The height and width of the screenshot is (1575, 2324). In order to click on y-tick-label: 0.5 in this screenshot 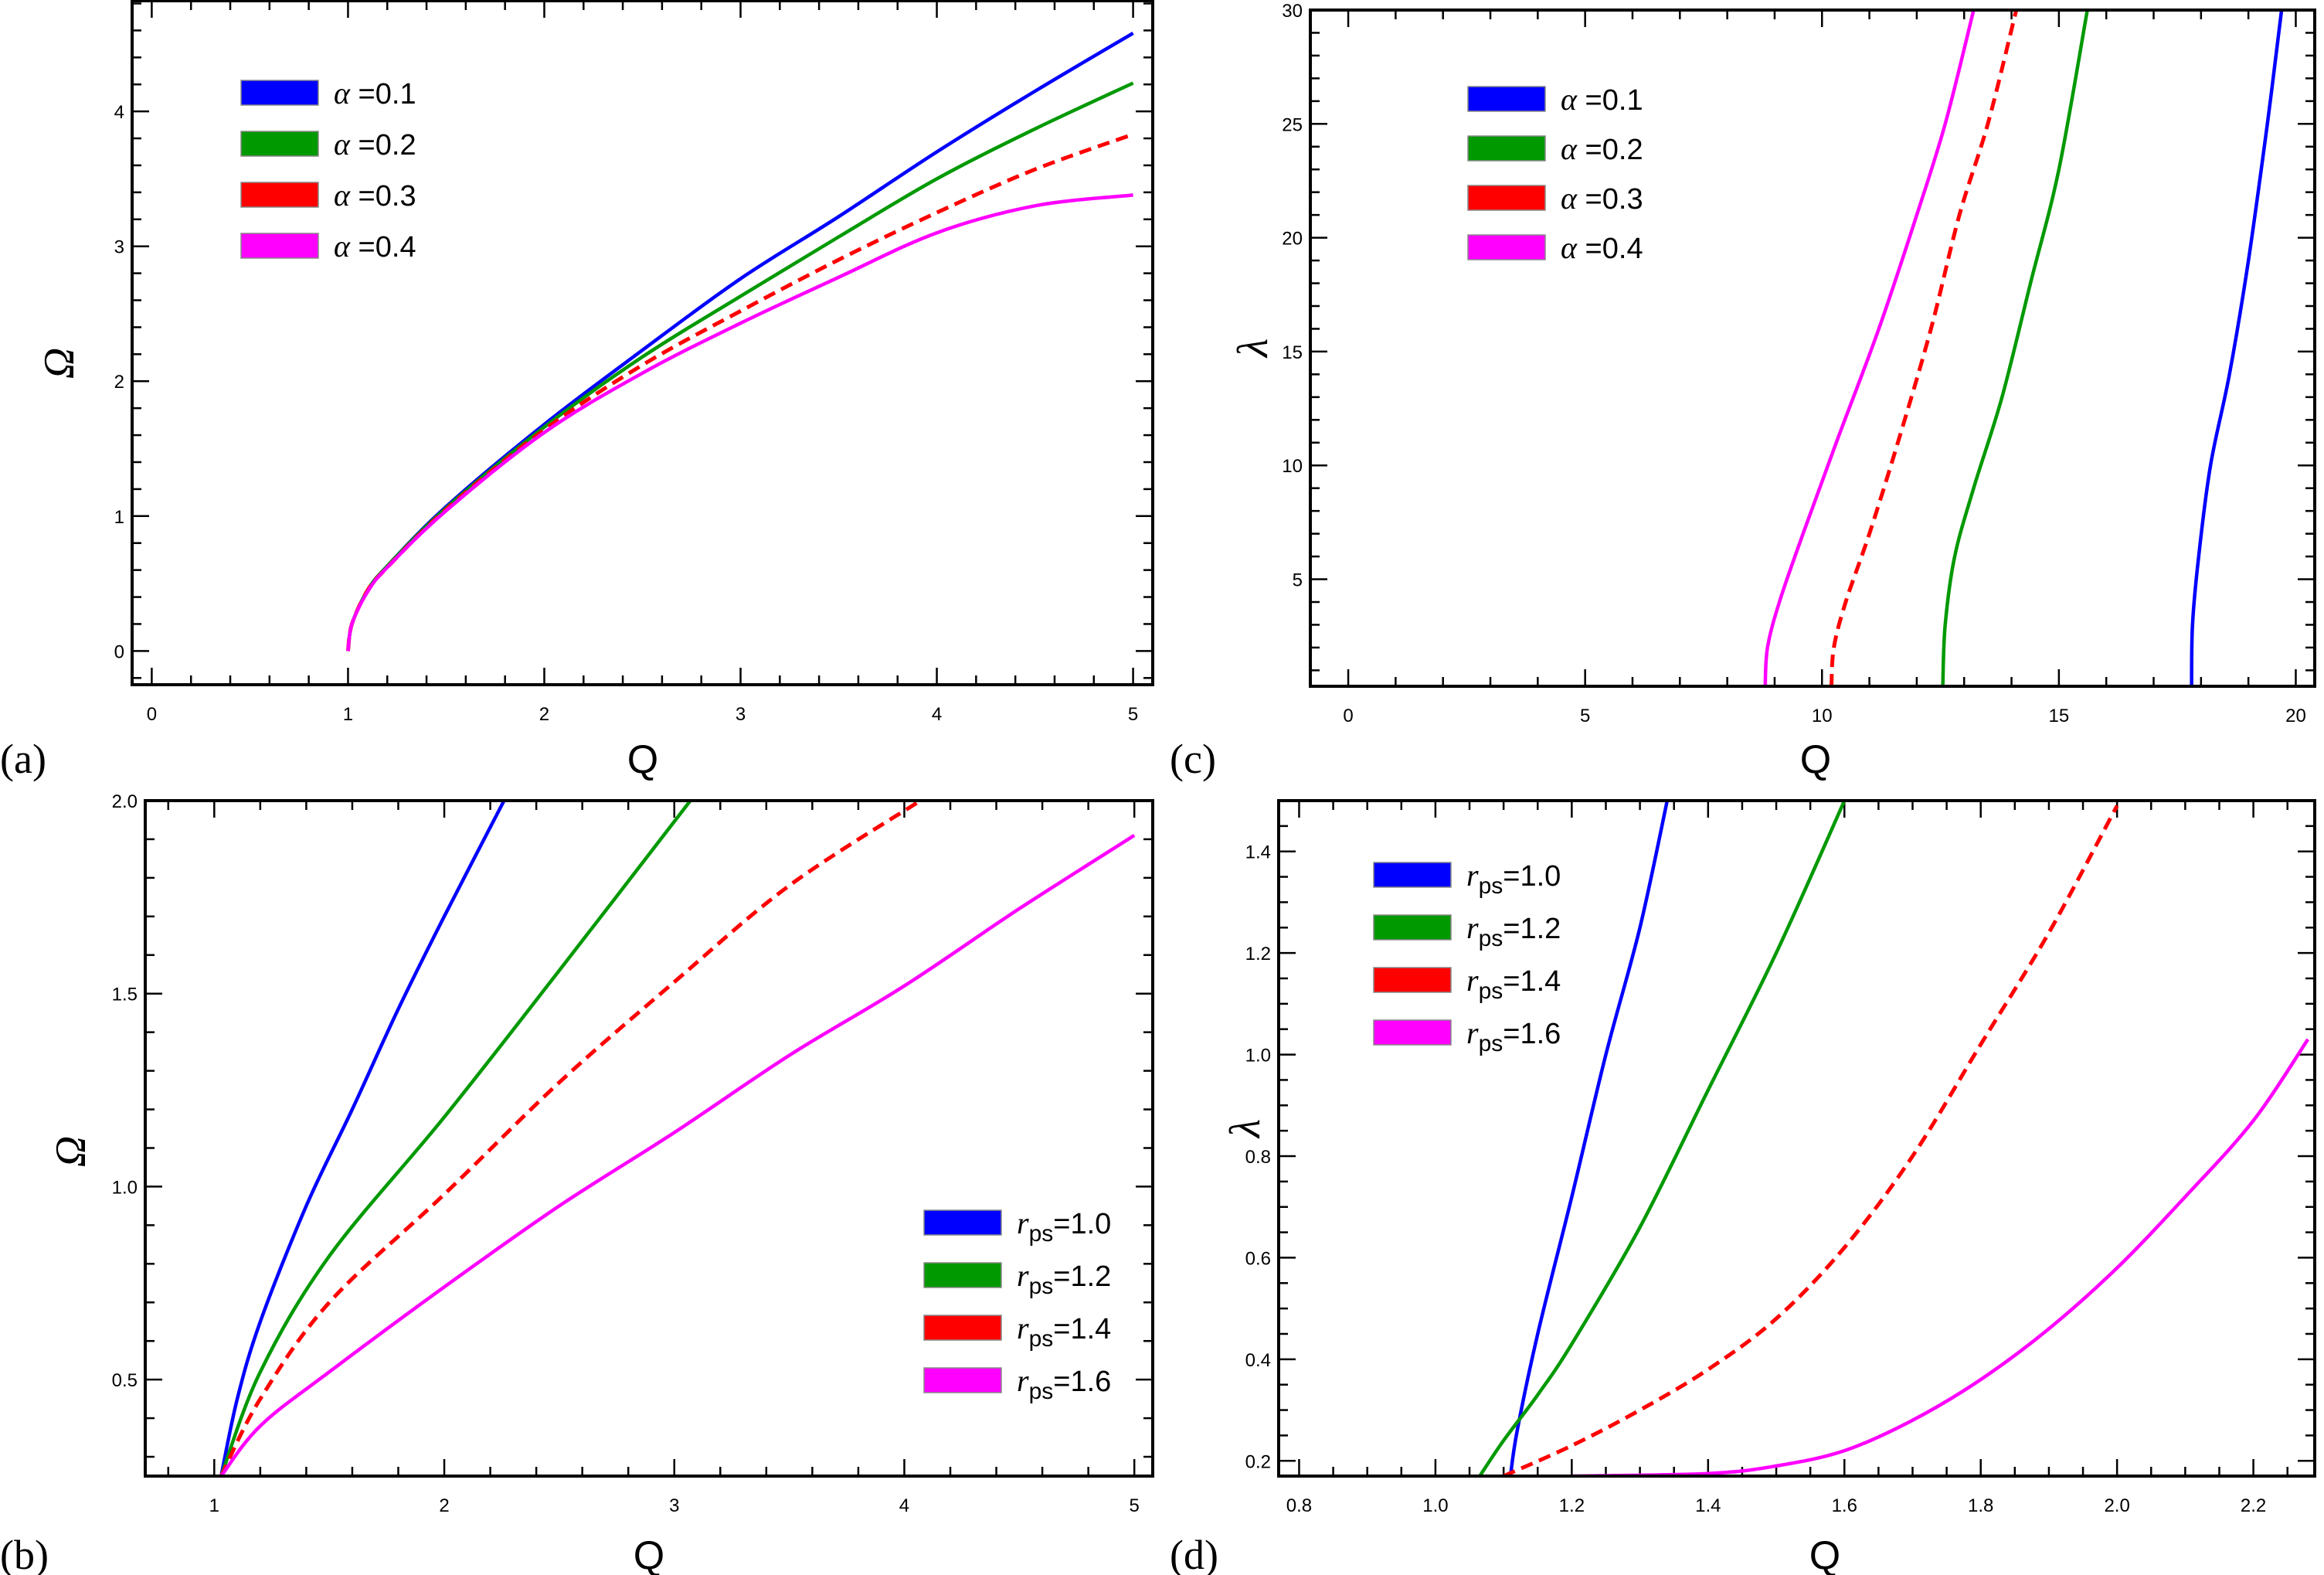, I will do `click(125, 1380)`.